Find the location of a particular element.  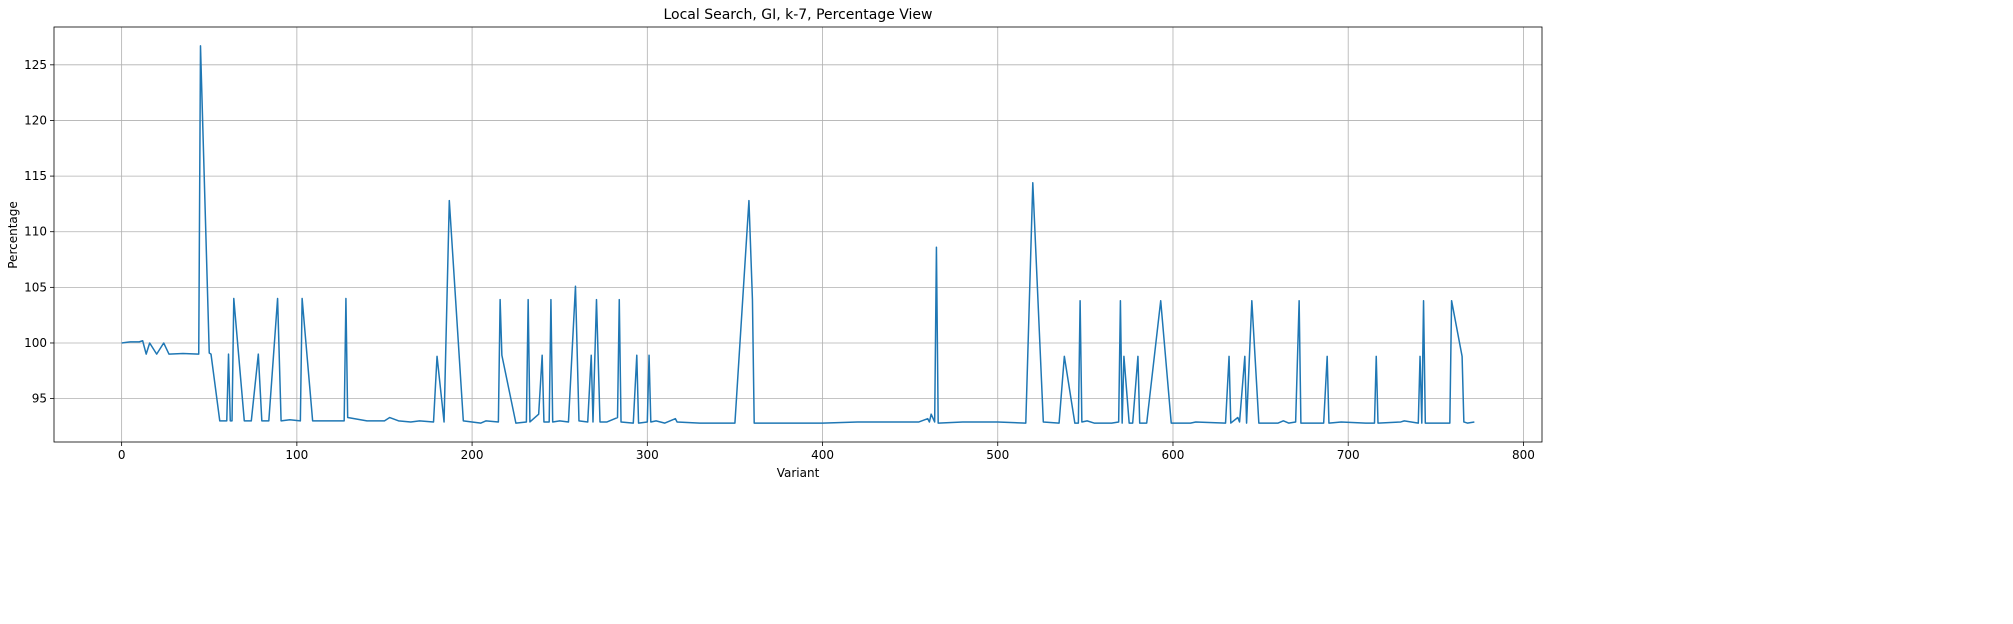

x-tick-label: 800 is located at coordinates (1523, 455).